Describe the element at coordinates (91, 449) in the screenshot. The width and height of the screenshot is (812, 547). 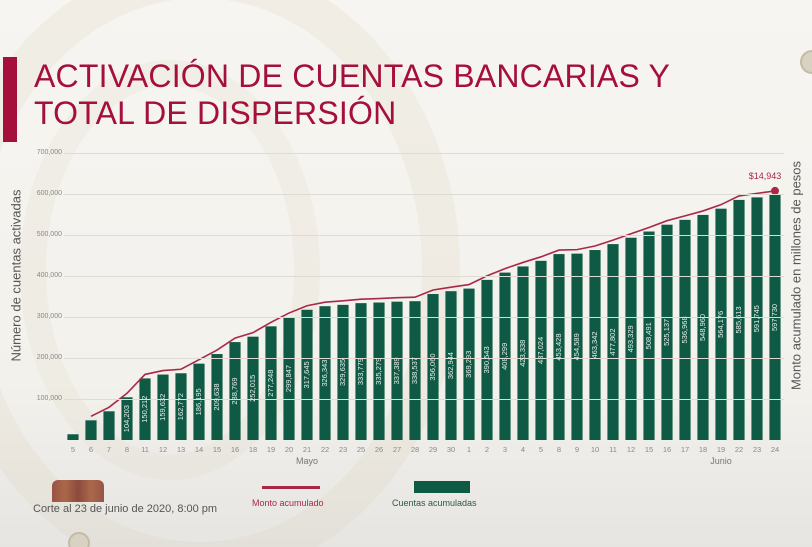
I see `x-tick-label: 6` at that location.